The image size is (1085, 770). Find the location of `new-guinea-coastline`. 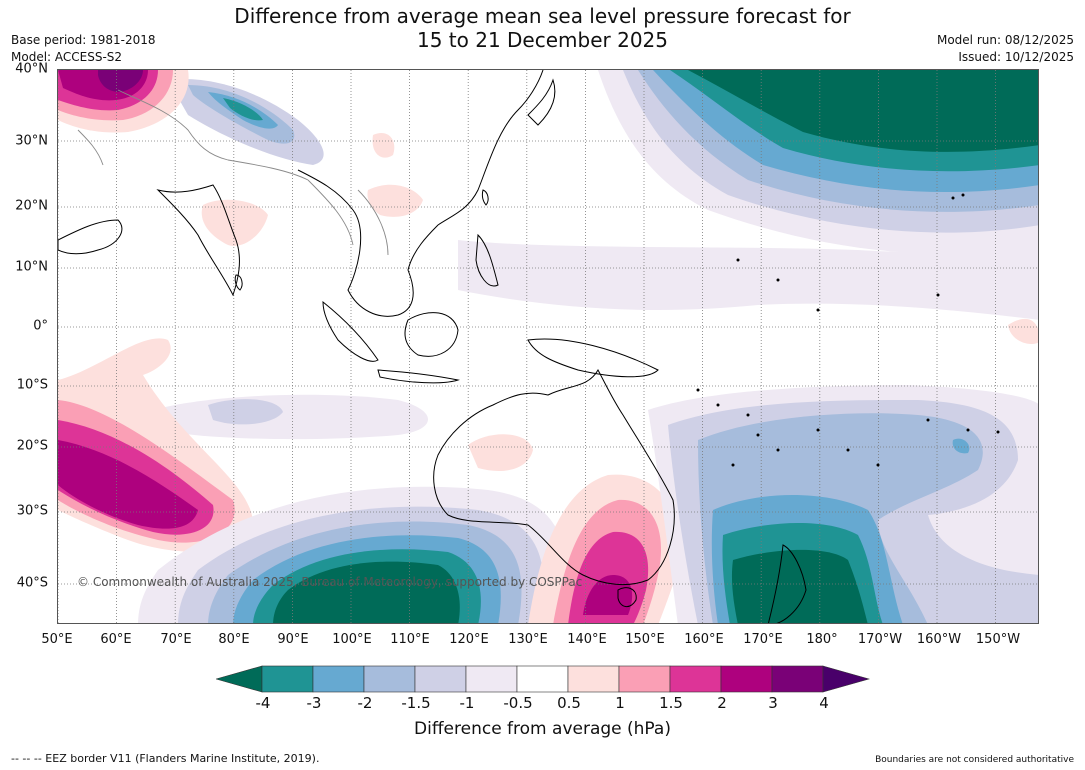

new-guinea-coastline is located at coordinates (593, 358).